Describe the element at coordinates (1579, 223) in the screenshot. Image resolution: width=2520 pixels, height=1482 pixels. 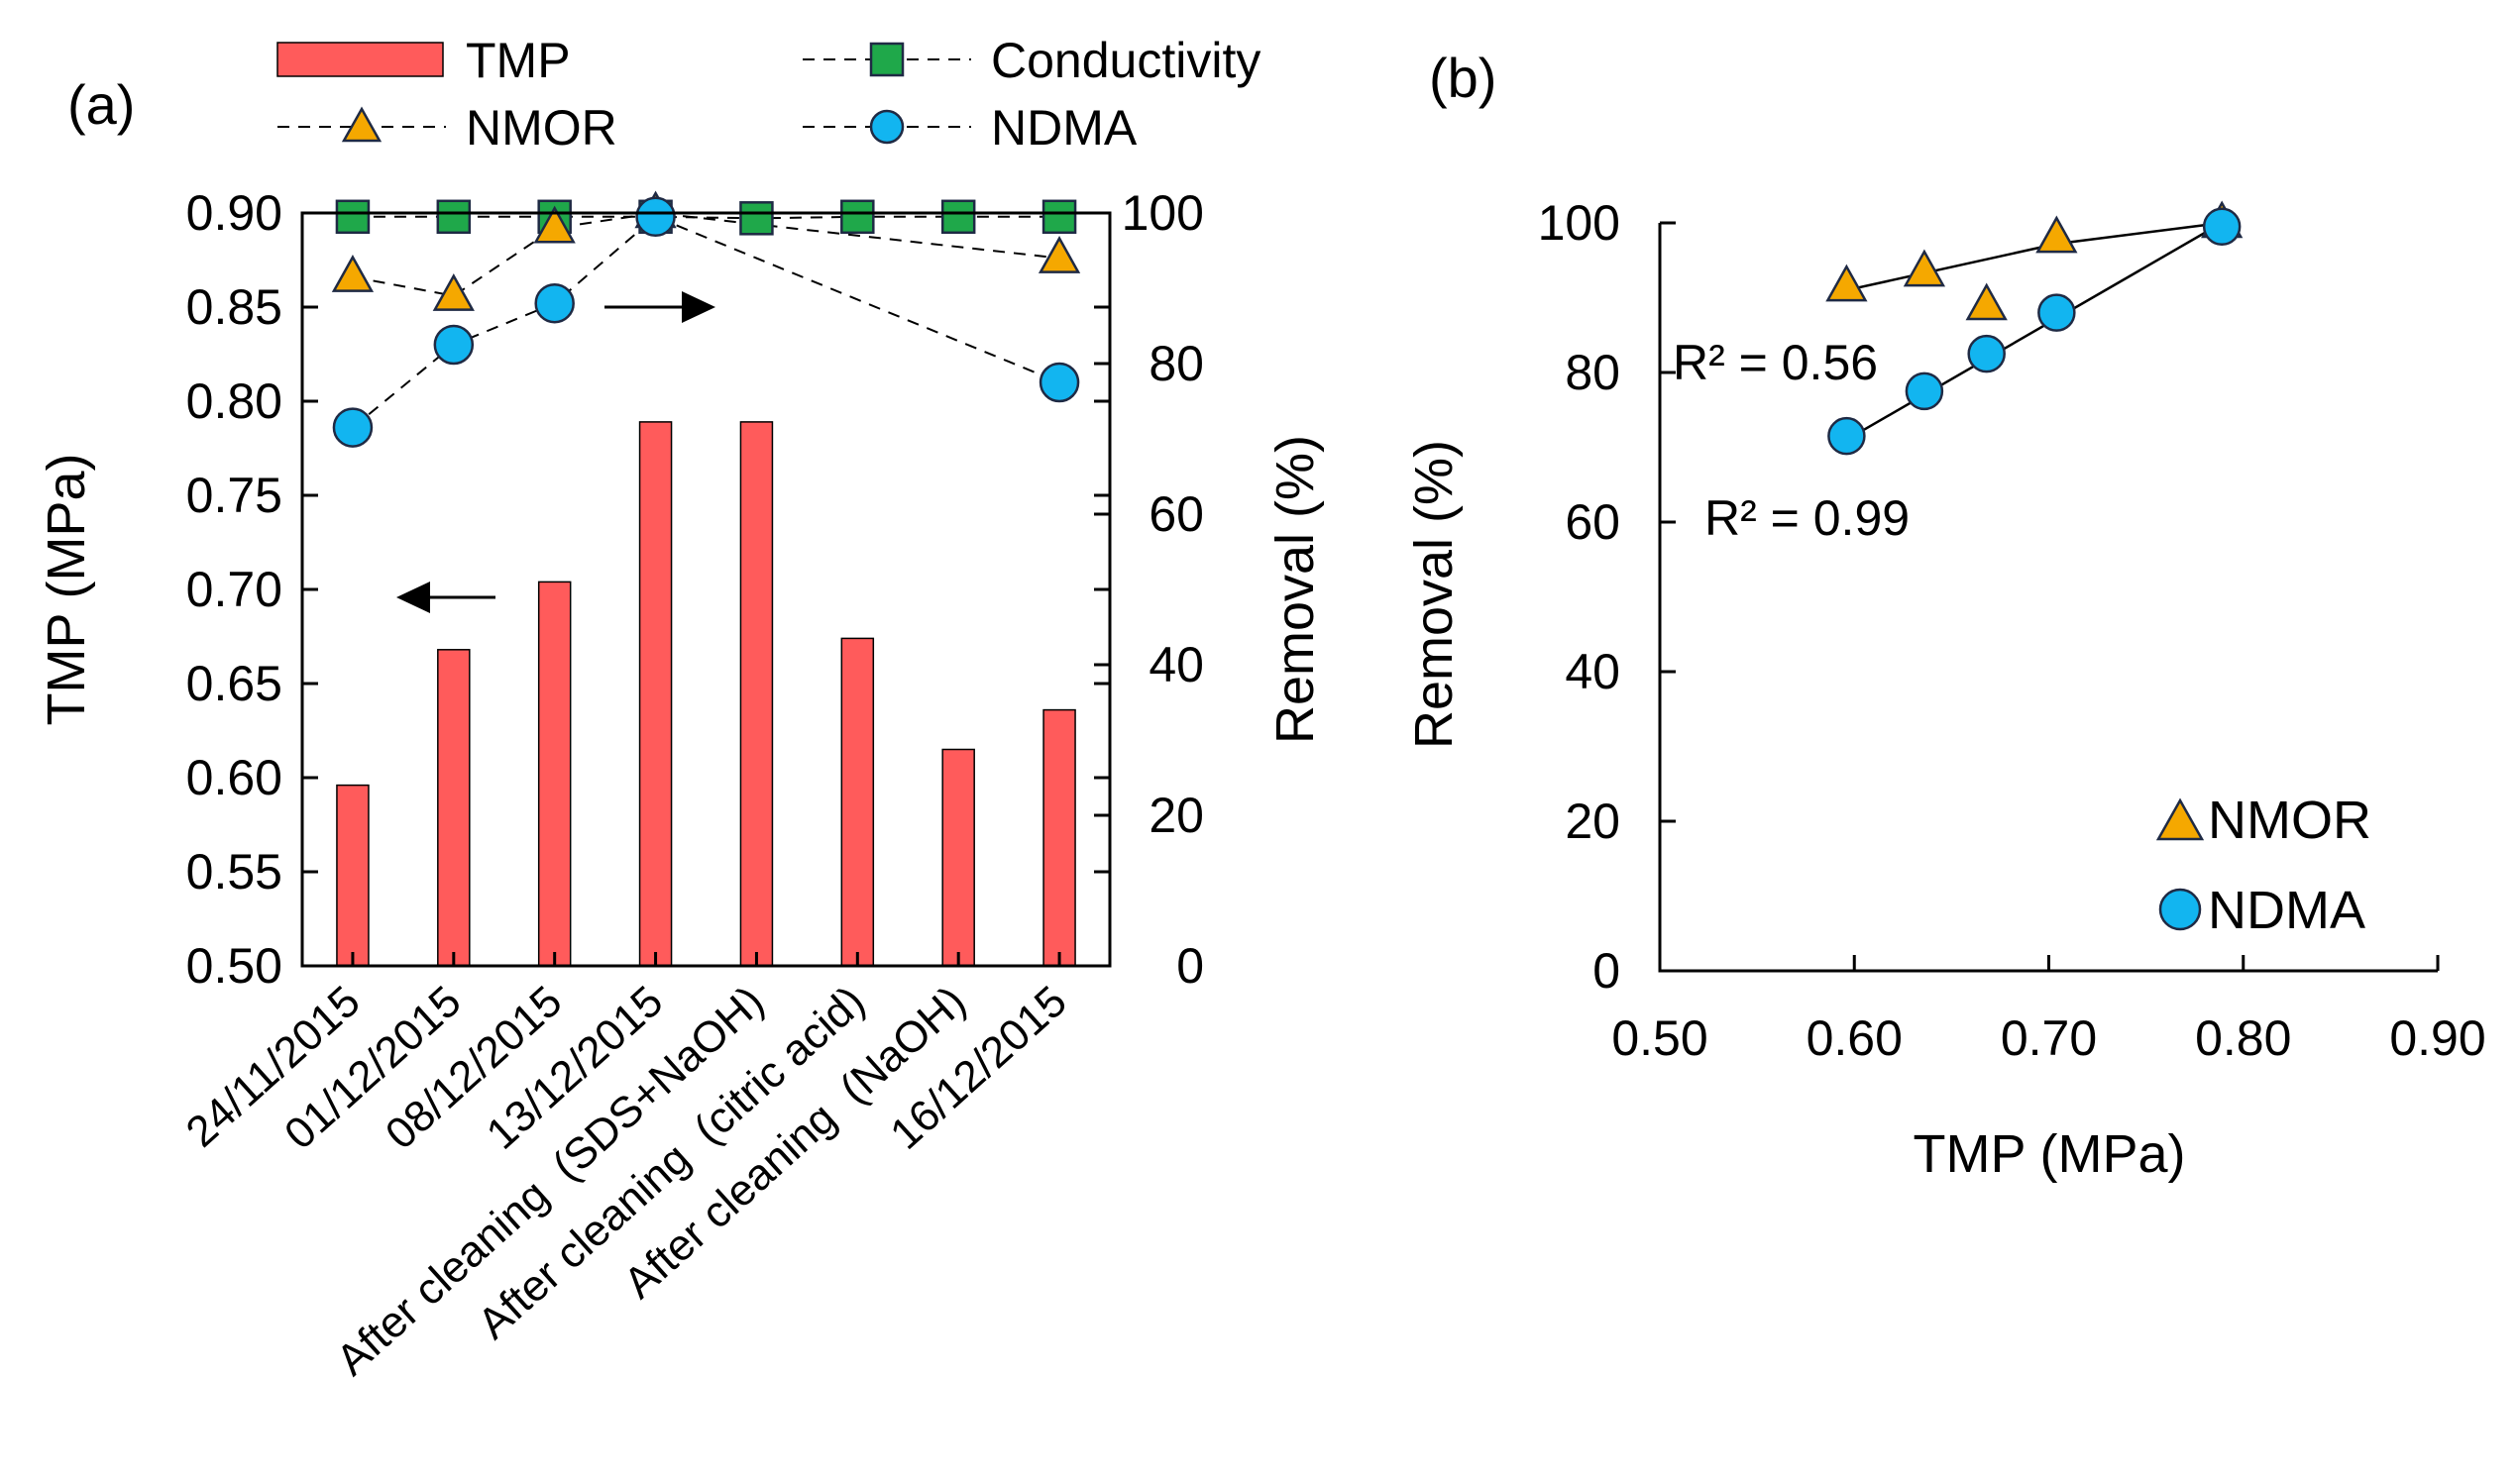
I see `b-y-tick-label-6: 100` at that location.